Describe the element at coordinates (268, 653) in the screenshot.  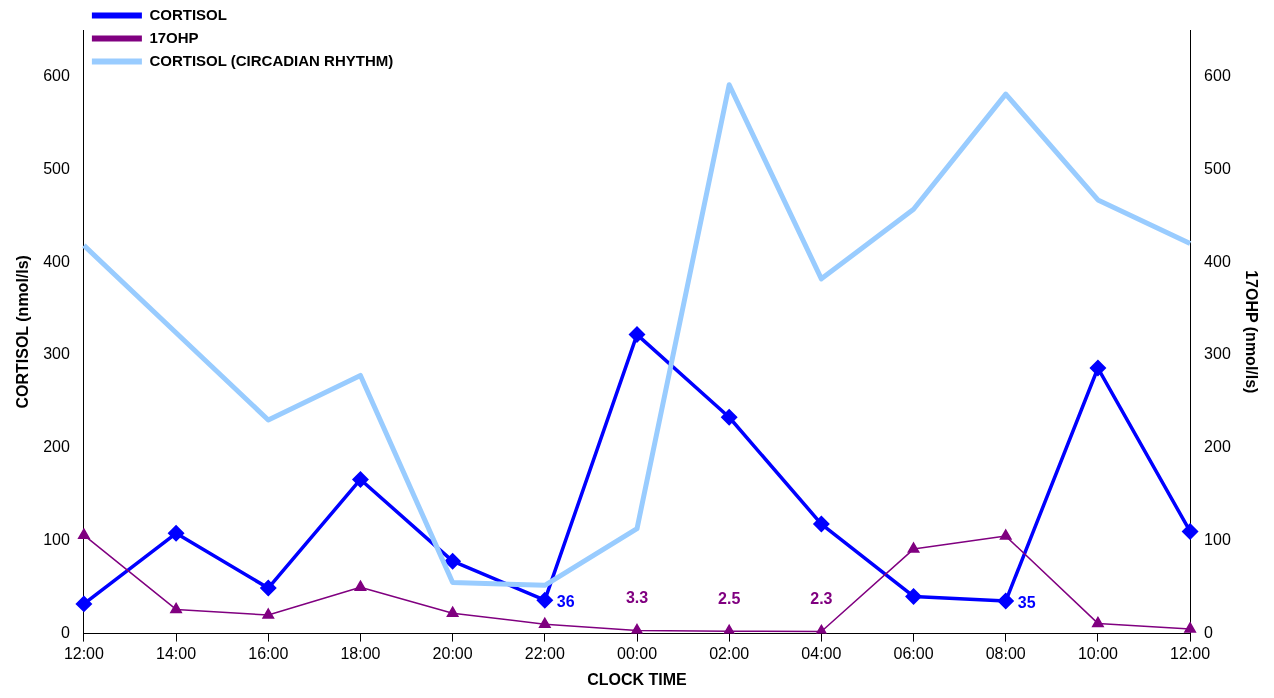
I see `x-tick-label: 16:00` at that location.